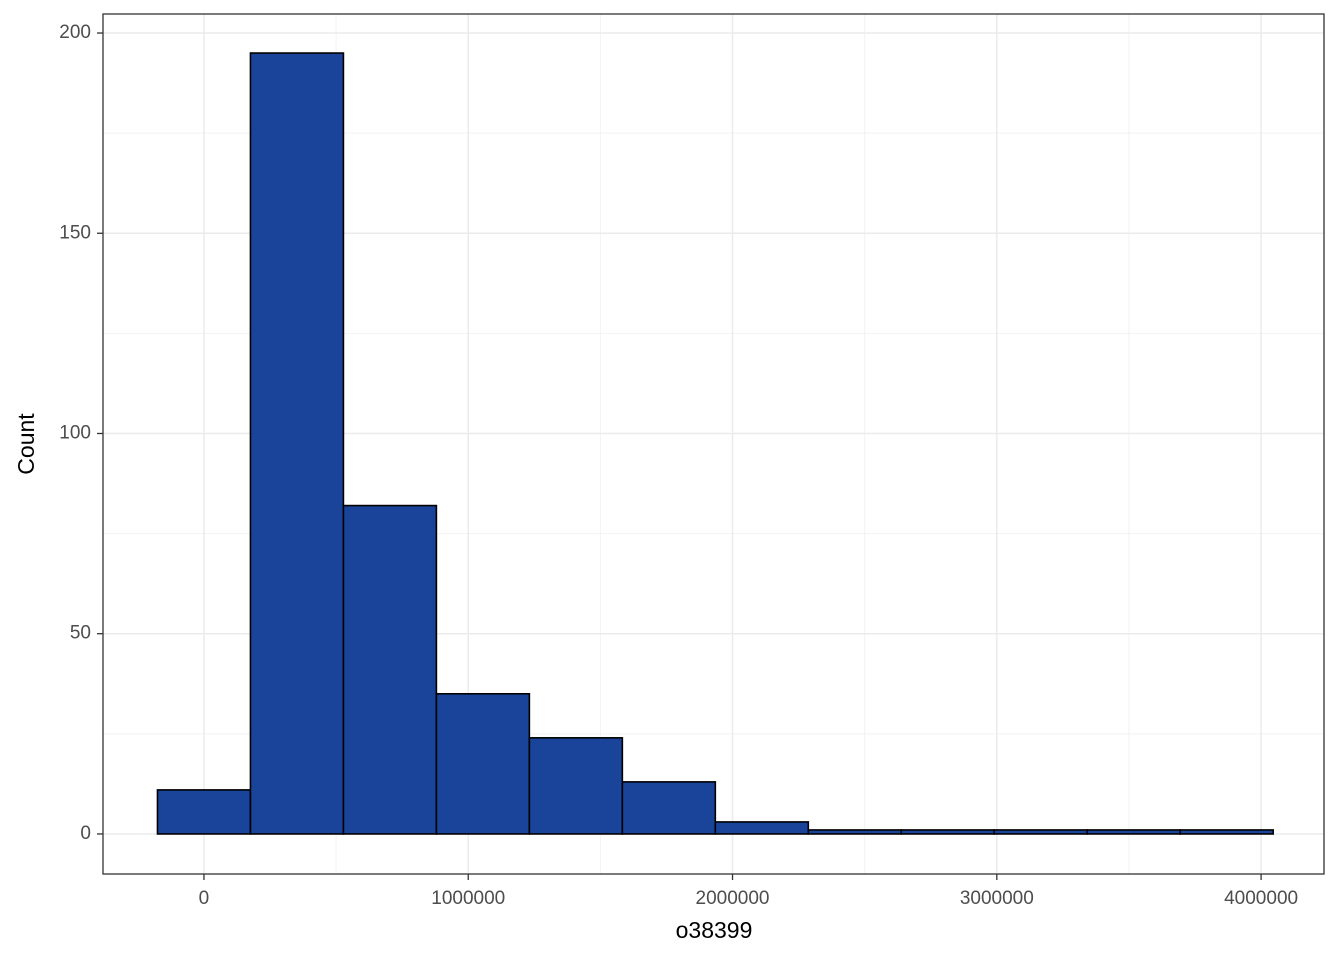 The height and width of the screenshot is (960, 1344). What do you see at coordinates (85, 833) in the screenshot?
I see `y-tick-label: 0` at bounding box center [85, 833].